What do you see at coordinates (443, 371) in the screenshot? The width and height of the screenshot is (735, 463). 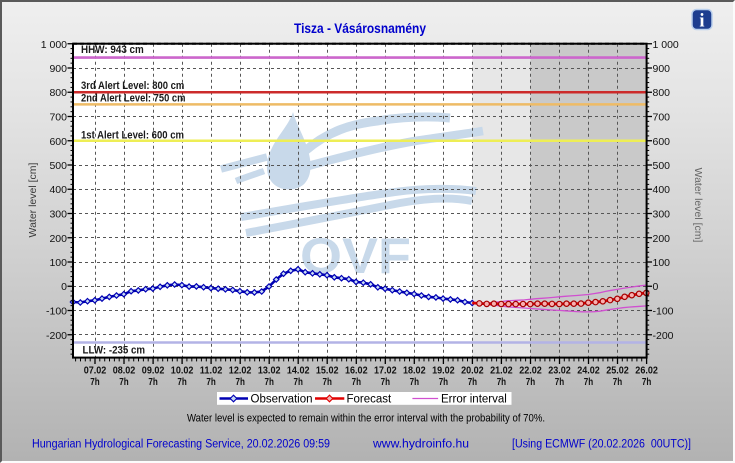 I see `svg-text: 19.02` at bounding box center [443, 371].